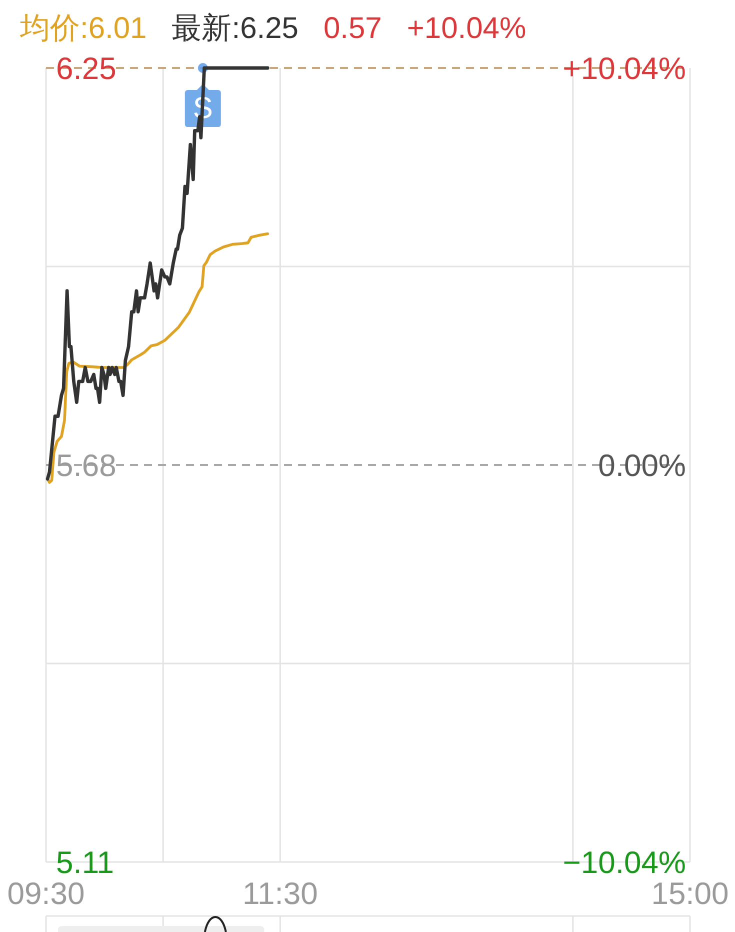 This screenshot has width=735, height=932. I want to click on text: +10.04%, so click(466, 28).